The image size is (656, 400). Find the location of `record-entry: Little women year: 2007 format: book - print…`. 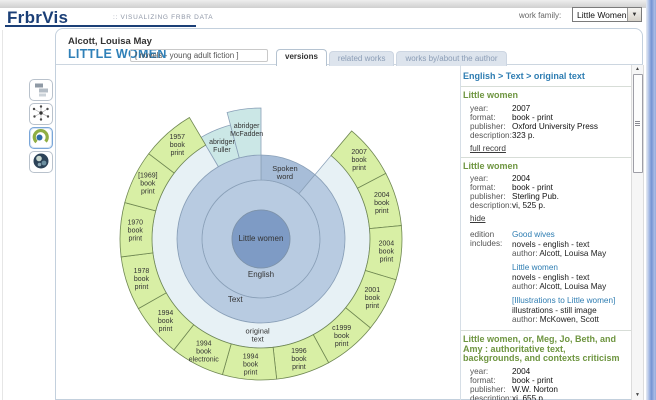

record-entry: Little women year: 2007 format: book - print… is located at coordinates (546, 122).